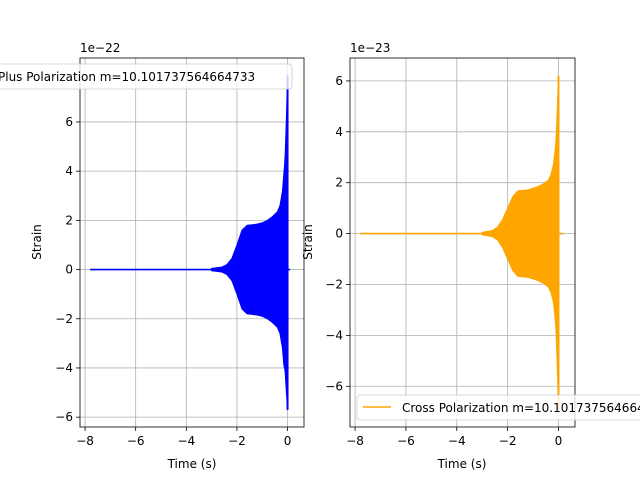  I want to click on legend-label: Plus Polarization m=10.101737564664733, so click(127, 77).